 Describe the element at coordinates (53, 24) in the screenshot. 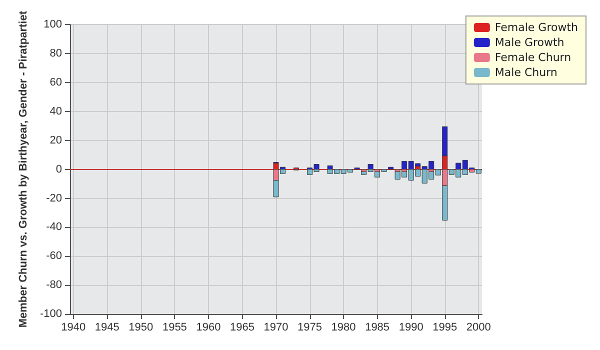

I see `y-tick-label: 100` at that location.